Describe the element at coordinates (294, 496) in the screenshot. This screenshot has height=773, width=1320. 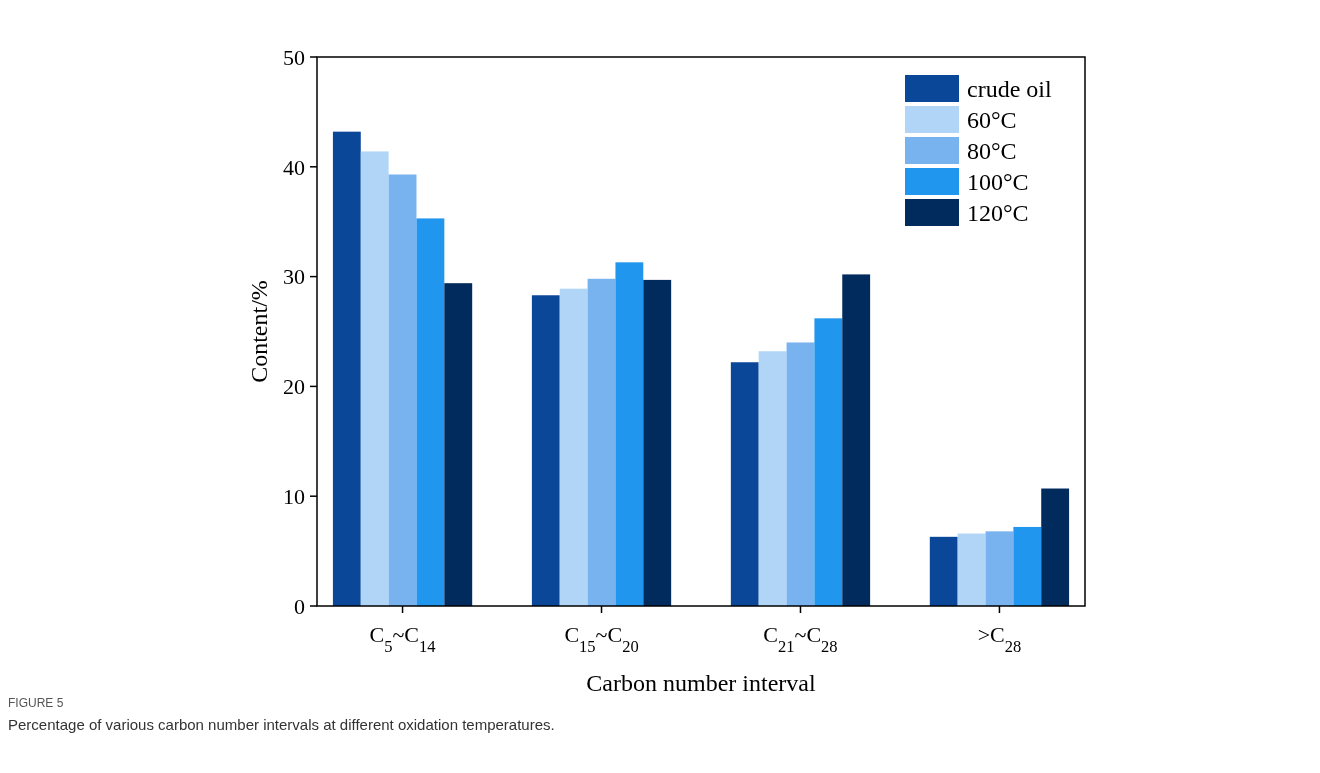
I see `y-tick-label: 10` at that location.